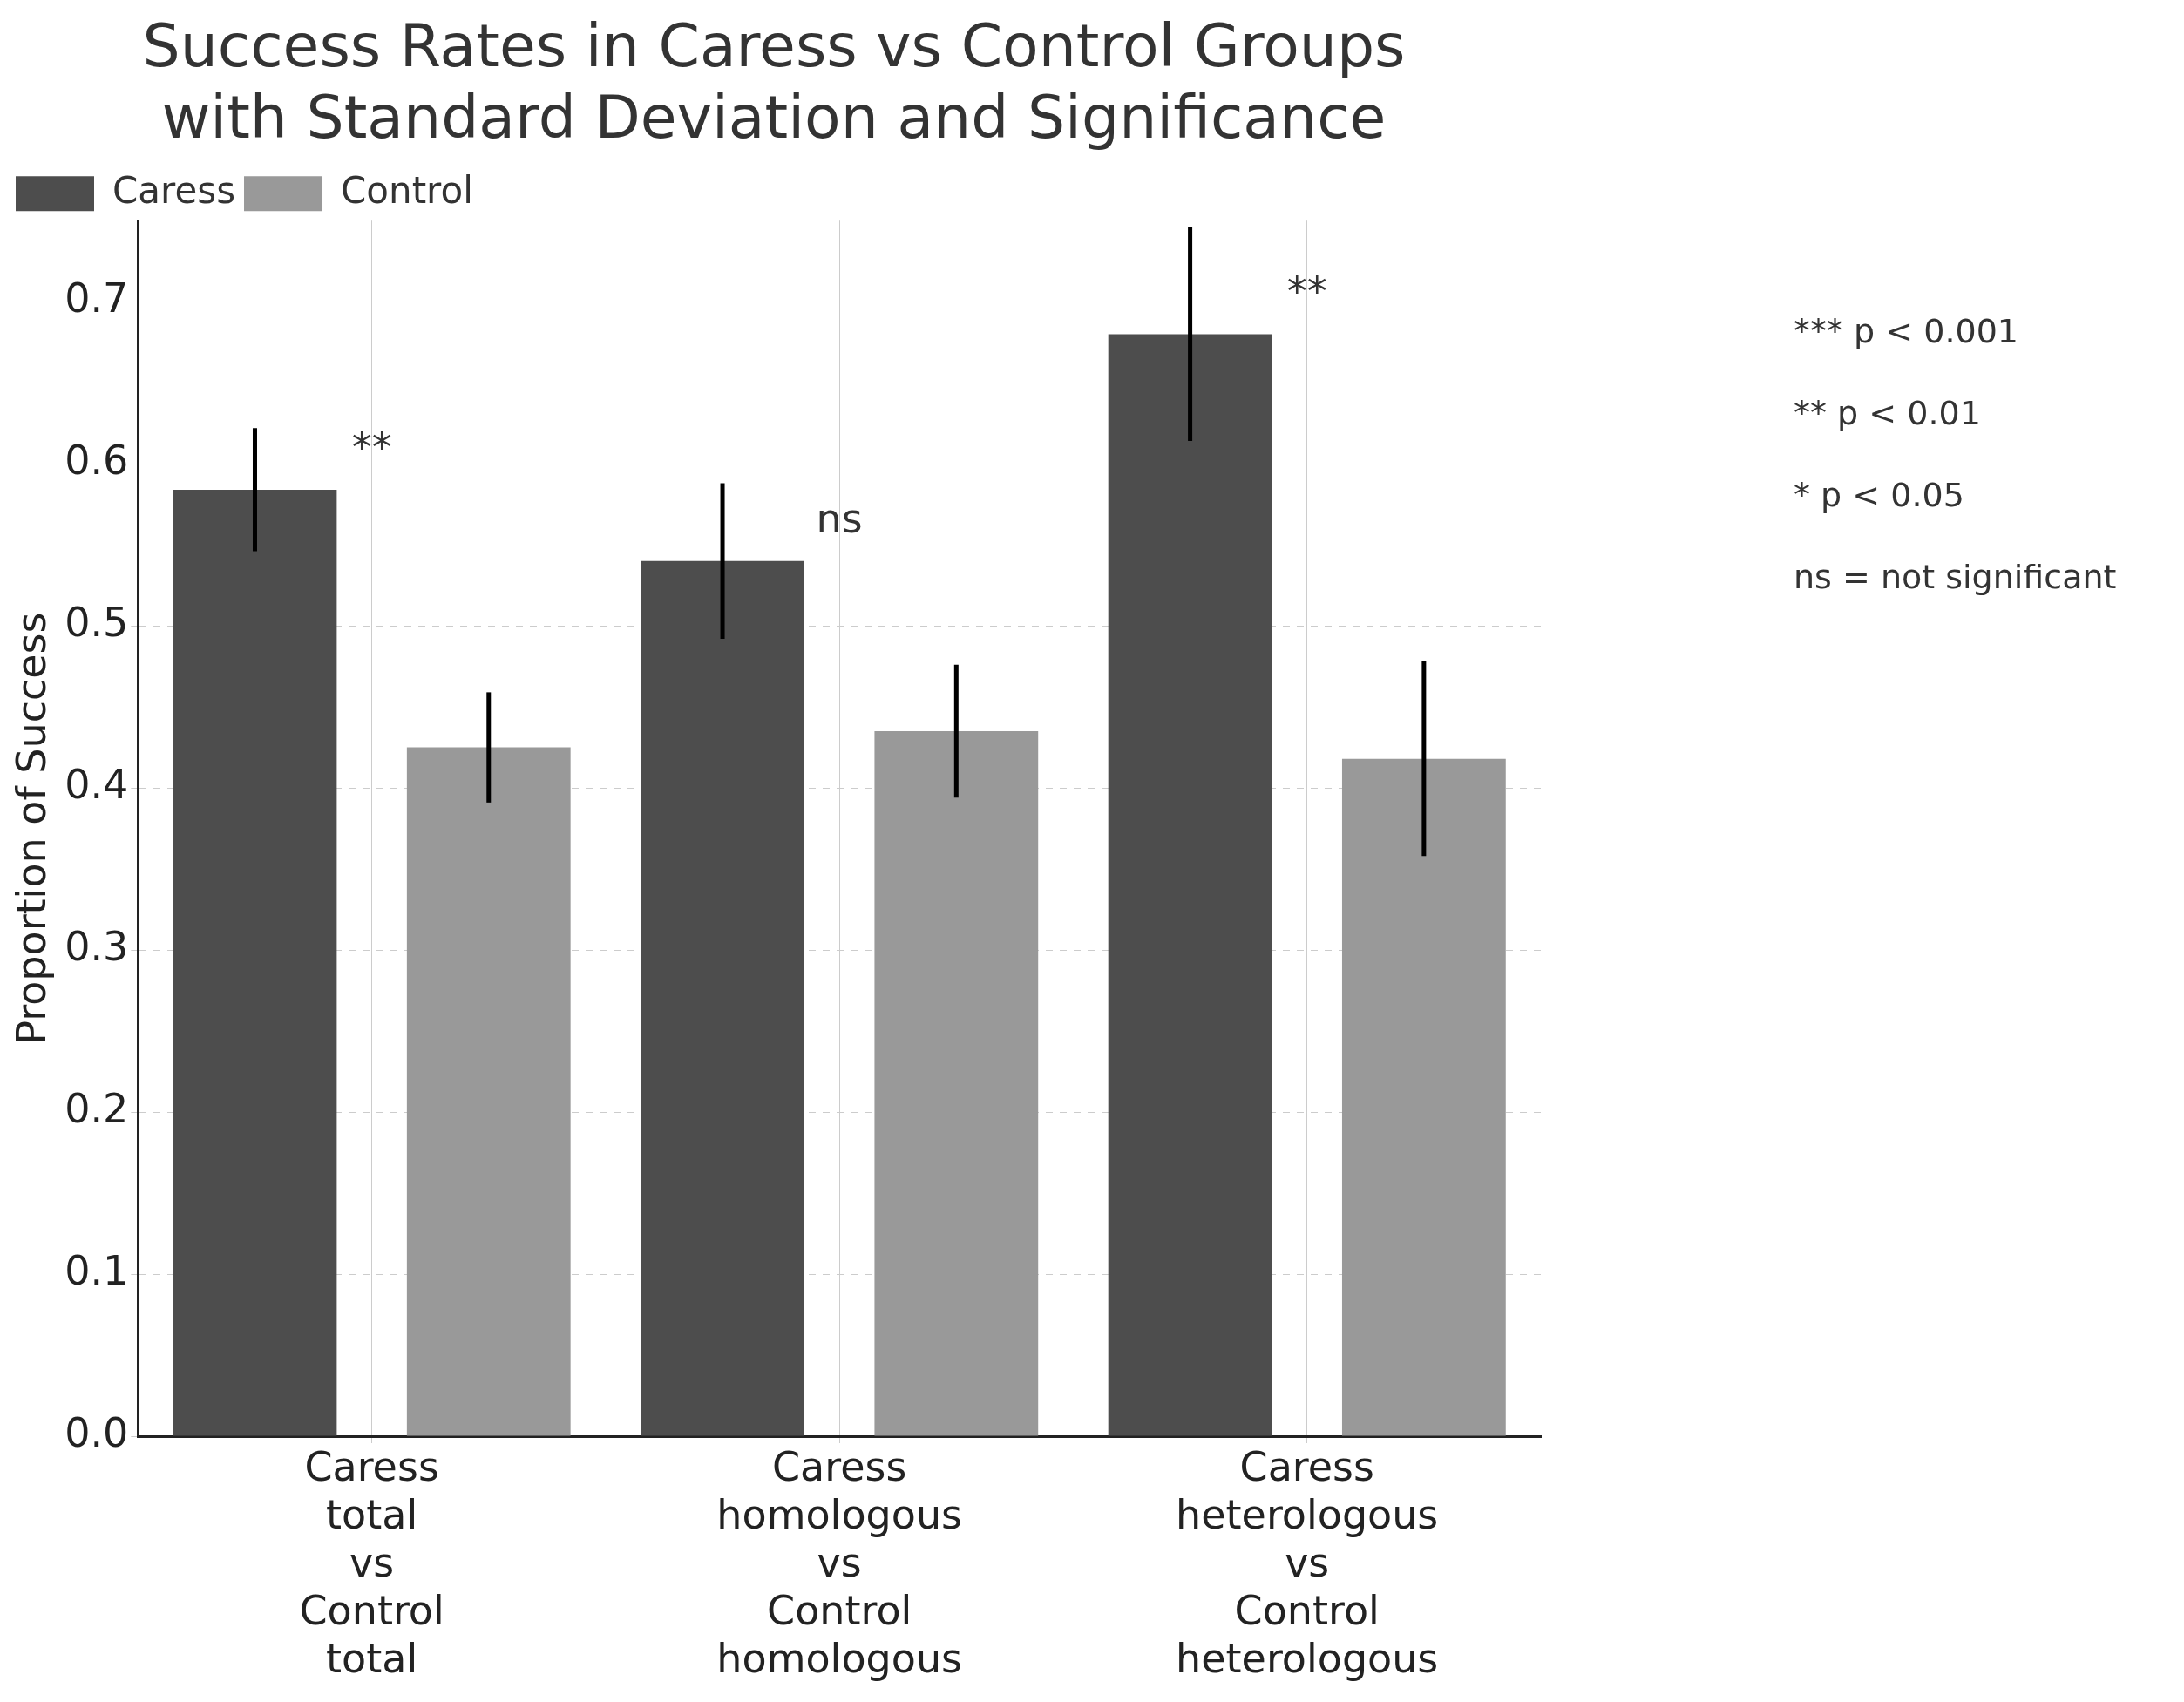 The height and width of the screenshot is (1702, 2184). What do you see at coordinates (839, 518) in the screenshot?
I see `annotation: ns` at bounding box center [839, 518].